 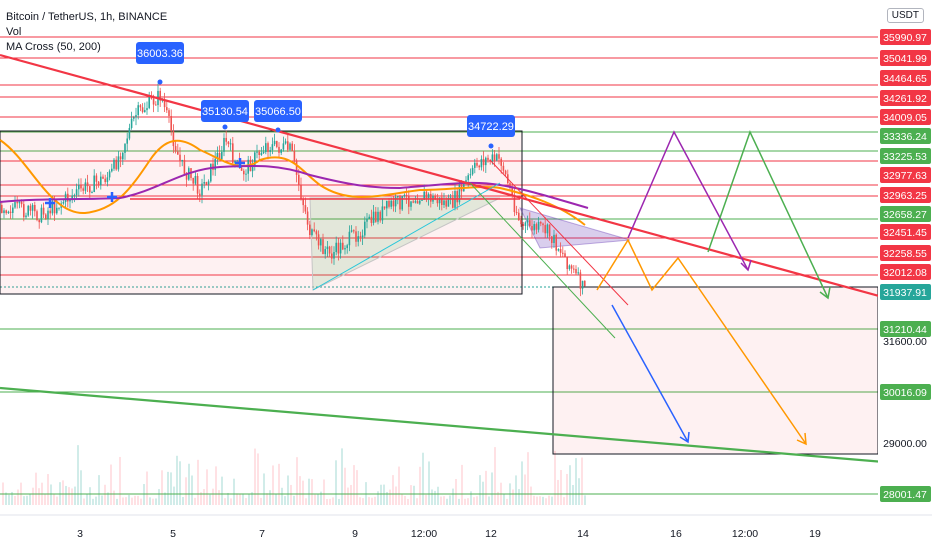 I want to click on axis-label-1: 35041.99, so click(x=905, y=59).